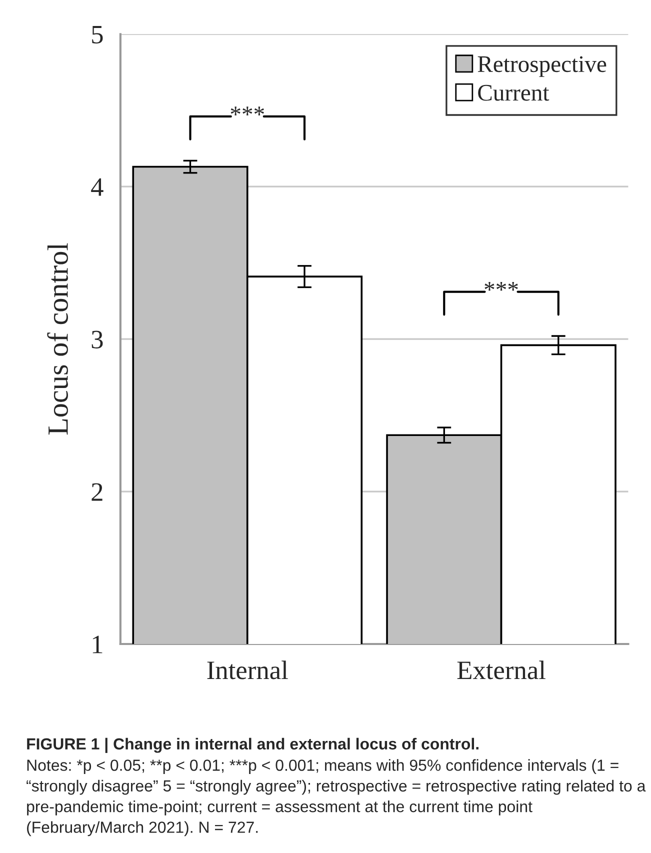  Describe the element at coordinates (252, 745) in the screenshot. I see `text: FIGURE 1 | Change in internal and external locus of control.` at that location.